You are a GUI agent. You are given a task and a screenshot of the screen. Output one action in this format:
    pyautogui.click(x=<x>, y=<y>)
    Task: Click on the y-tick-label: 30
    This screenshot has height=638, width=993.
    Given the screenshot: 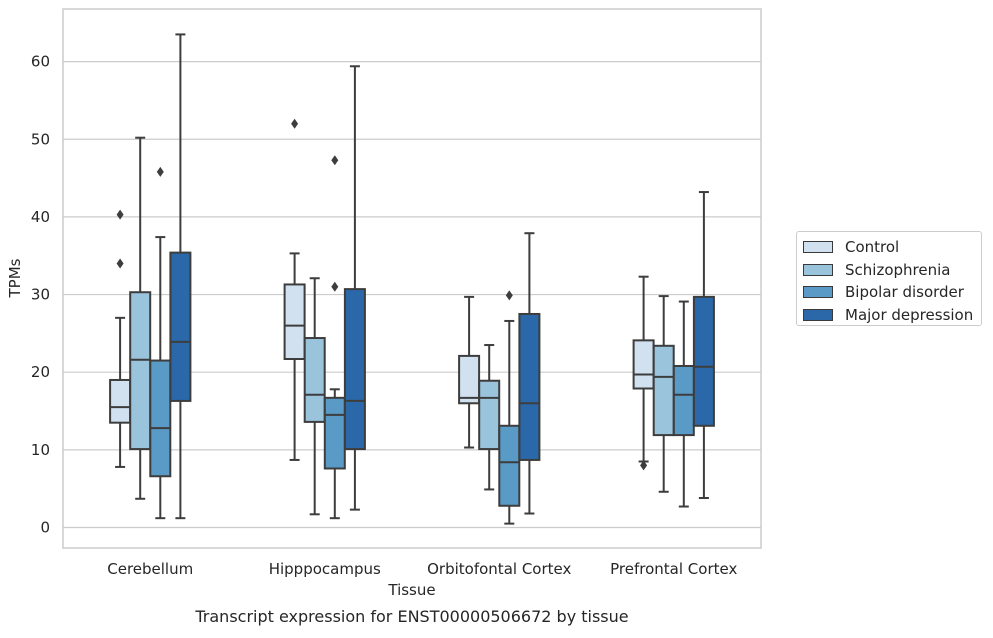 What is the action you would take?
    pyautogui.click(x=40, y=295)
    